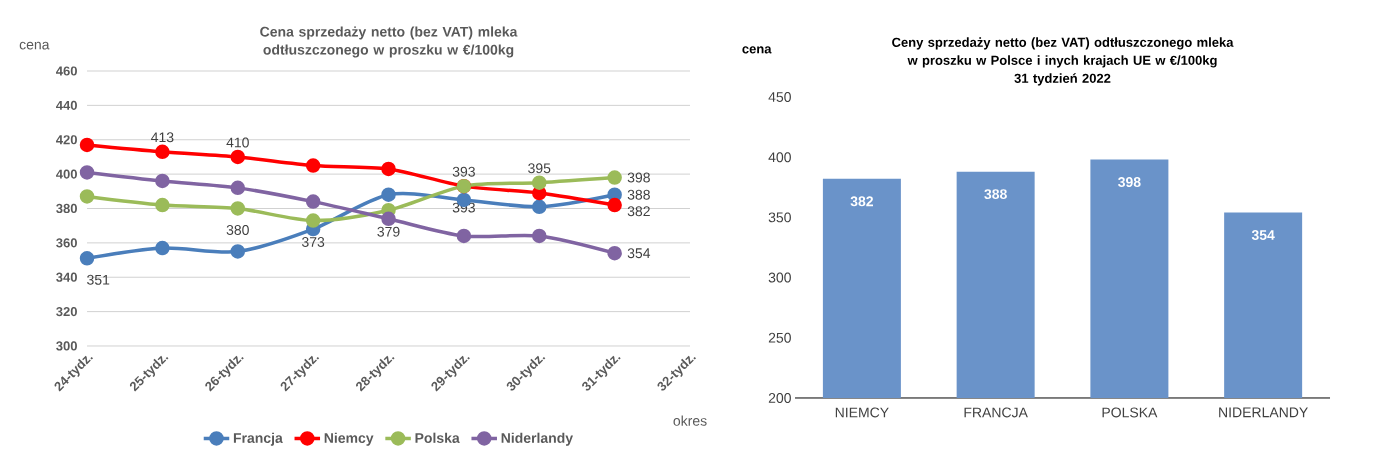  Describe the element at coordinates (389, 42) in the screenshot. I see `chart-title: Cena sprzedaży netto (bez VAT) mleka odtłuszczonego w proszku w €/100kg` at that location.